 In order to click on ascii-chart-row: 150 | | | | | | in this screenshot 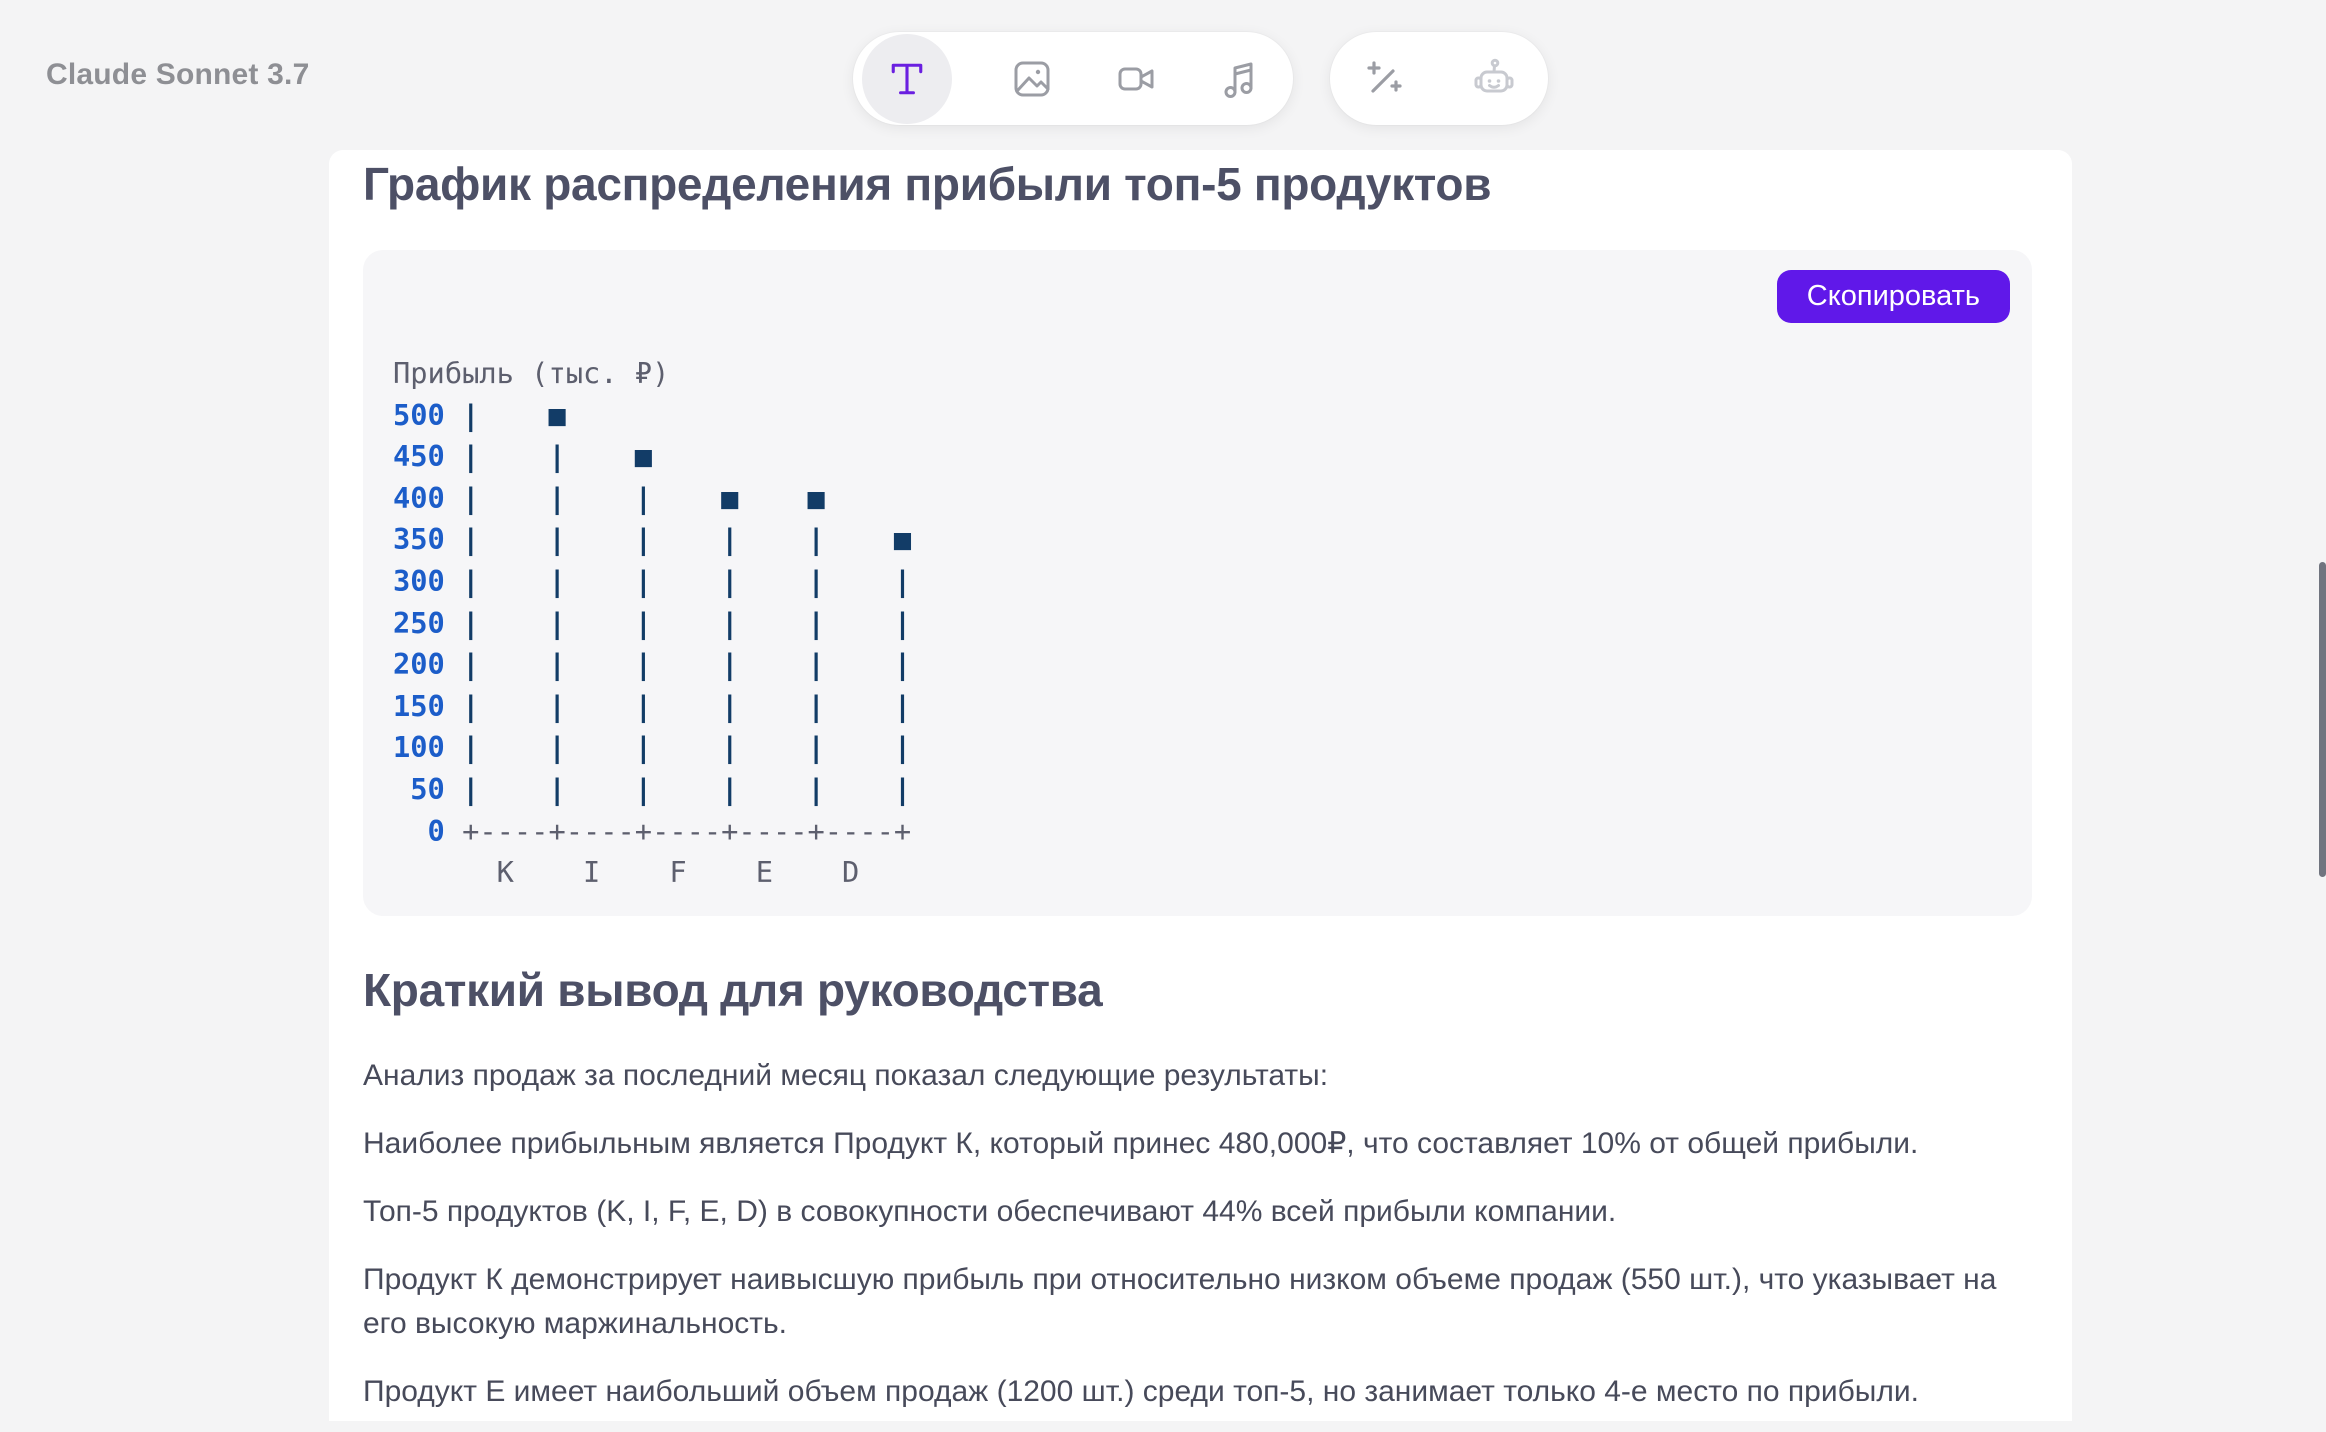, I will do `click(652, 705)`.